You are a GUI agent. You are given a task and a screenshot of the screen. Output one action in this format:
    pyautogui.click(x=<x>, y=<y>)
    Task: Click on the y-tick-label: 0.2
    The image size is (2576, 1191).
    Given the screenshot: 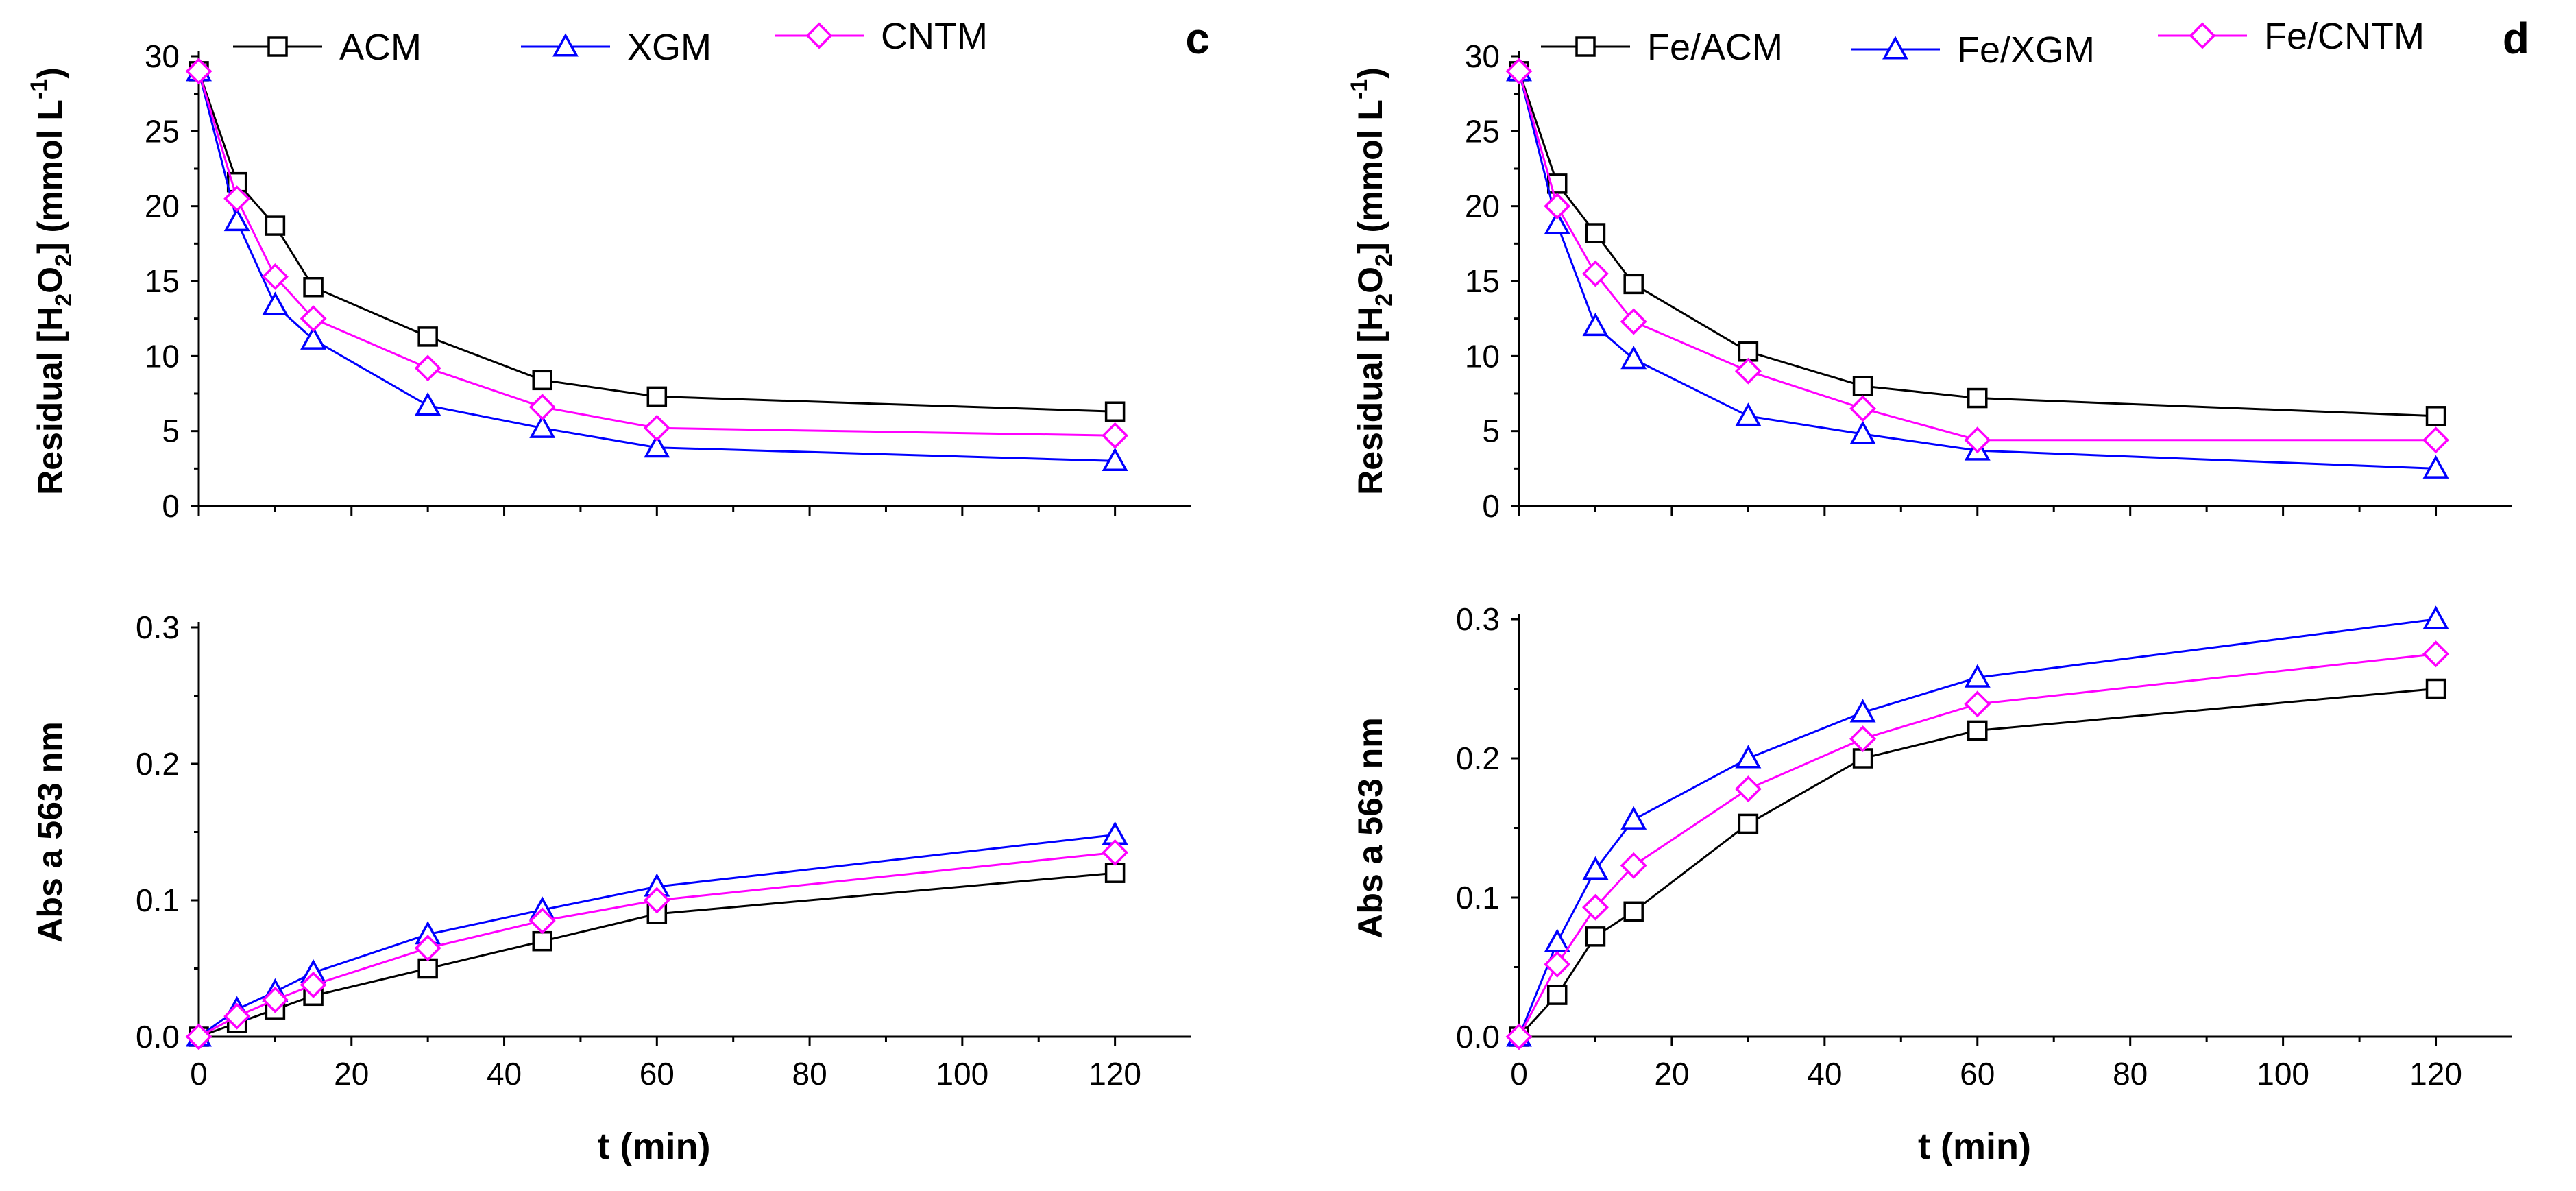 What is the action you would take?
    pyautogui.click(x=158, y=764)
    